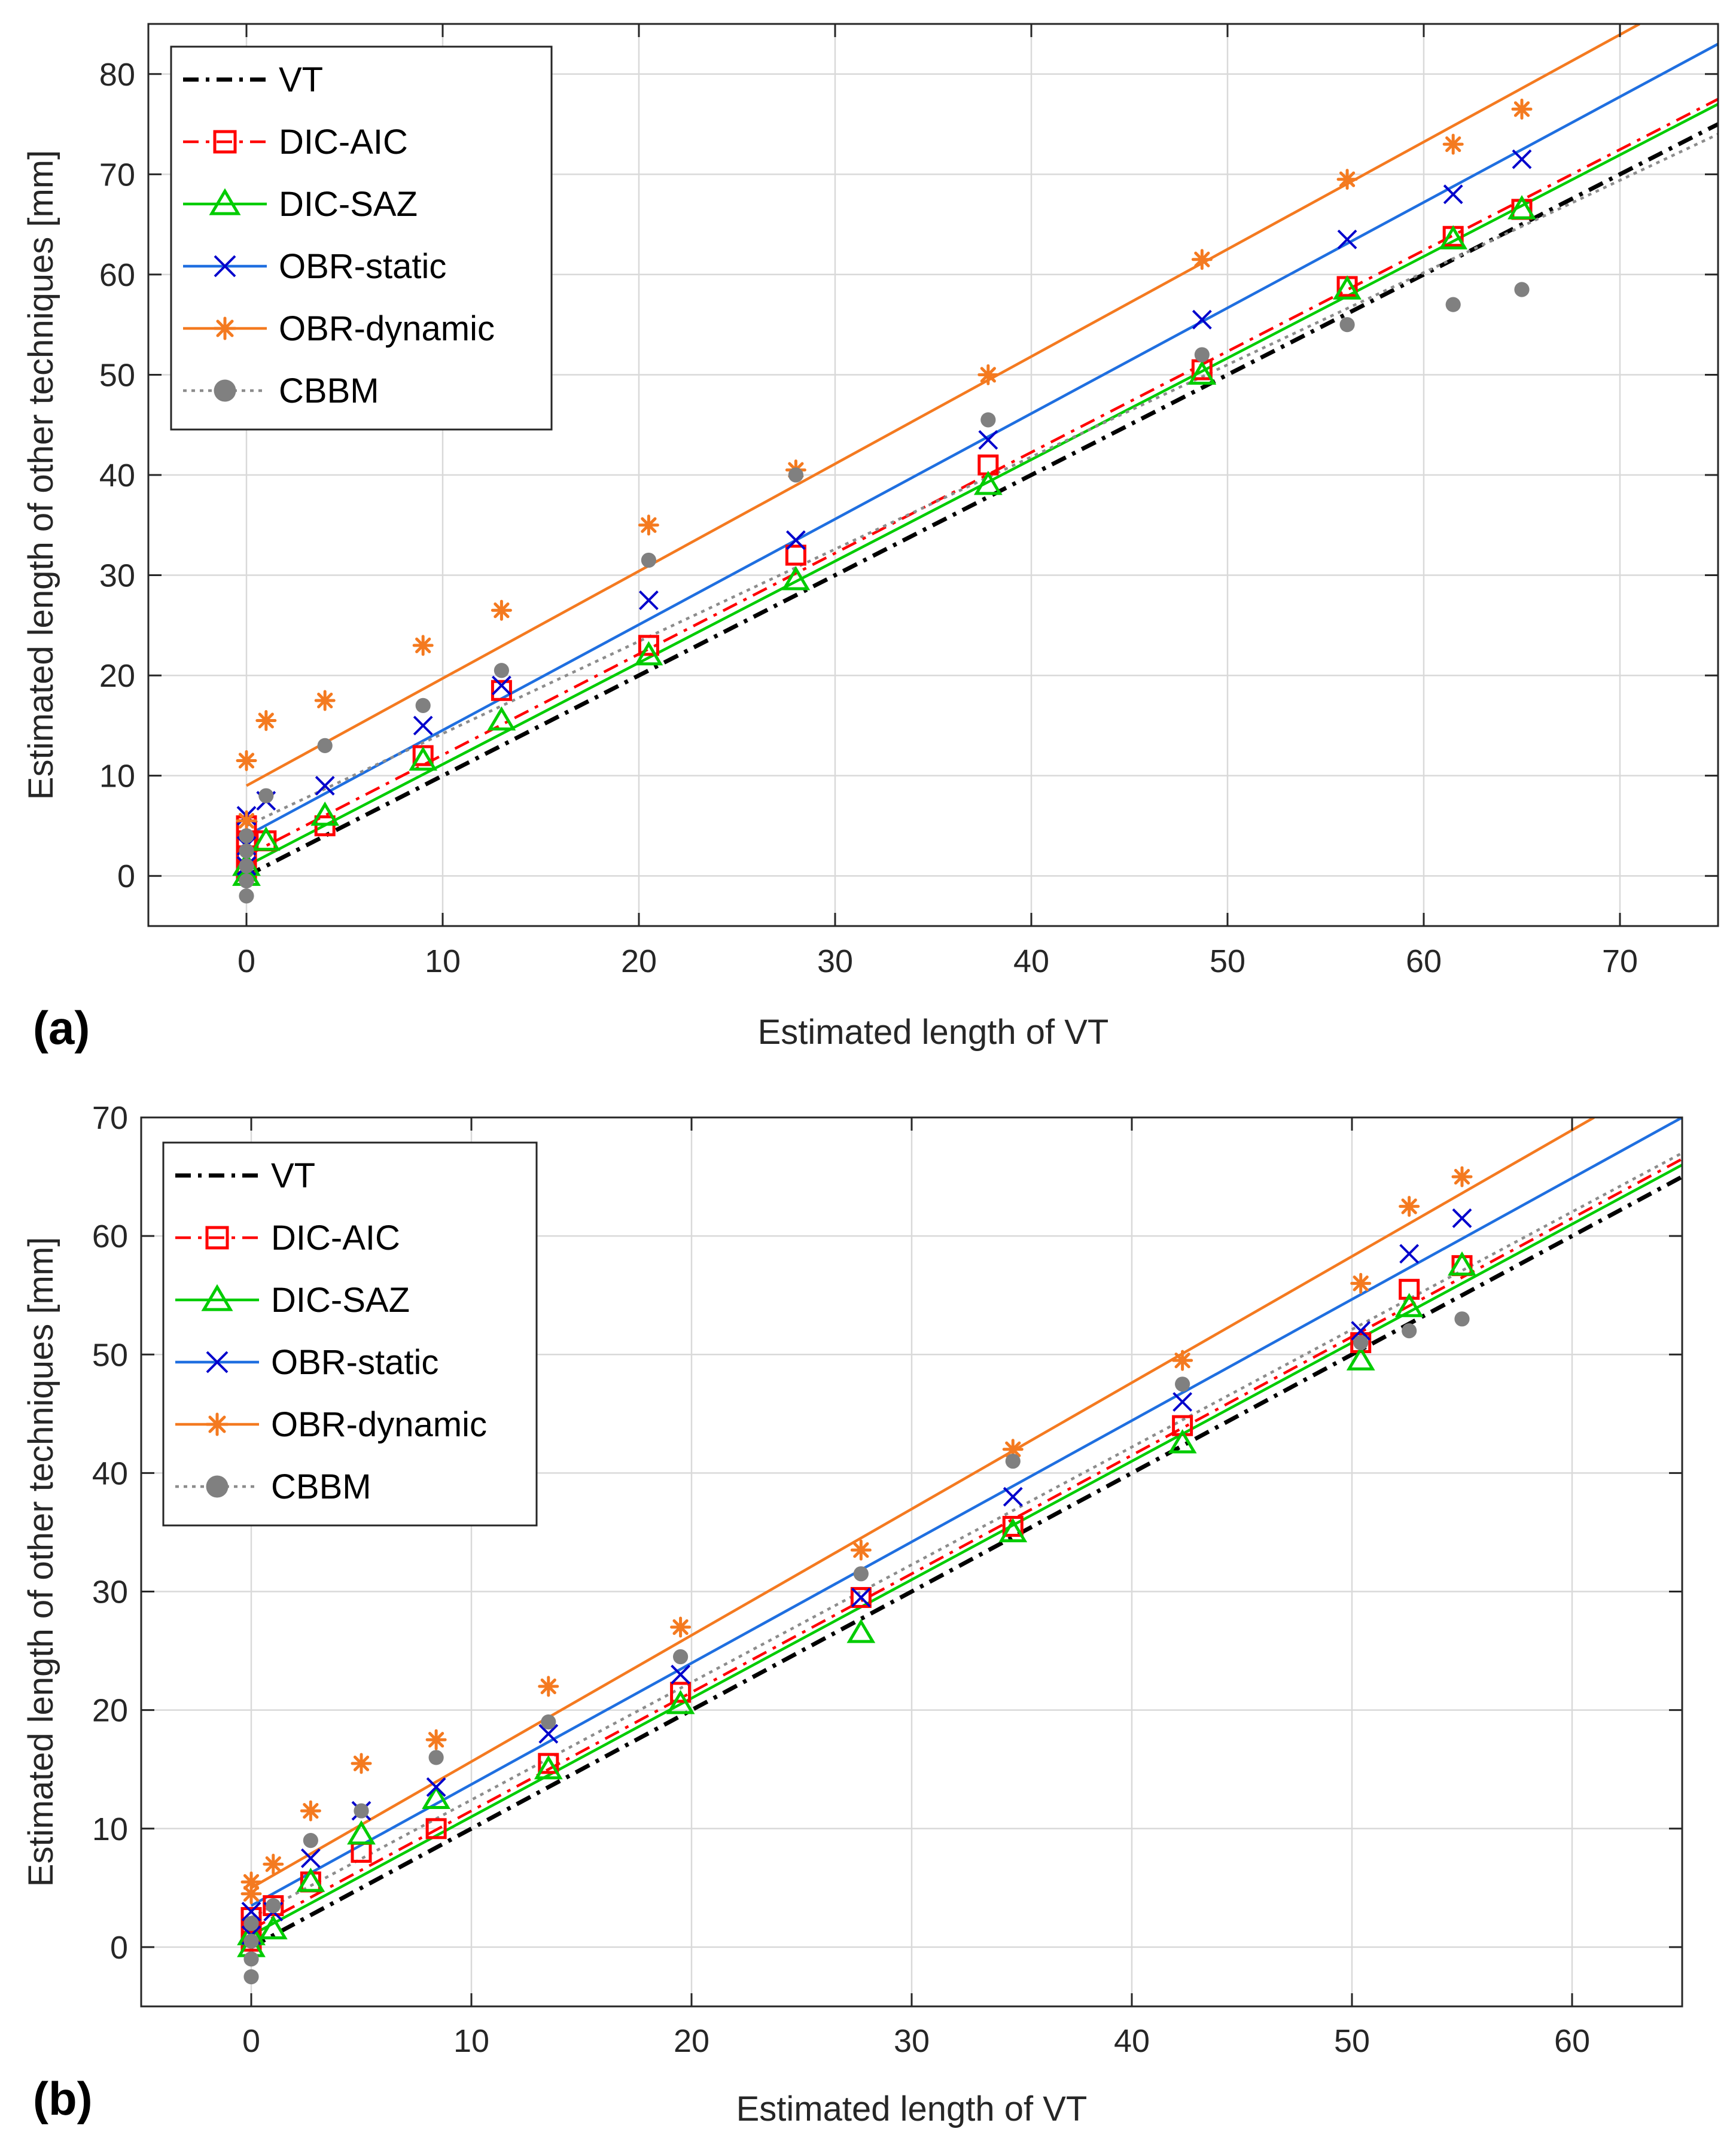 The width and height of the screenshot is (1736, 2141). Describe the element at coordinates (1424, 961) in the screenshot. I see `x-tick-label: 60` at that location.